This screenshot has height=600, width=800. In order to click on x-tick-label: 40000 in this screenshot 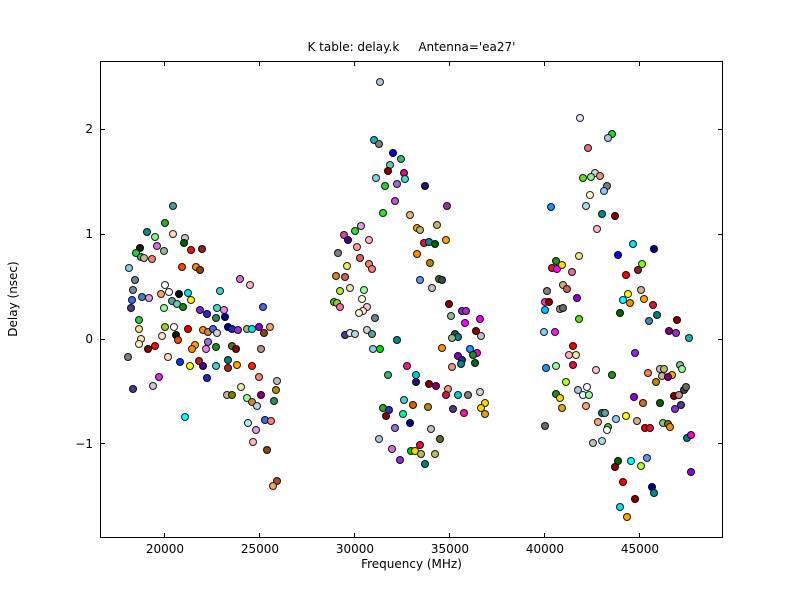, I will do `click(545, 549)`.